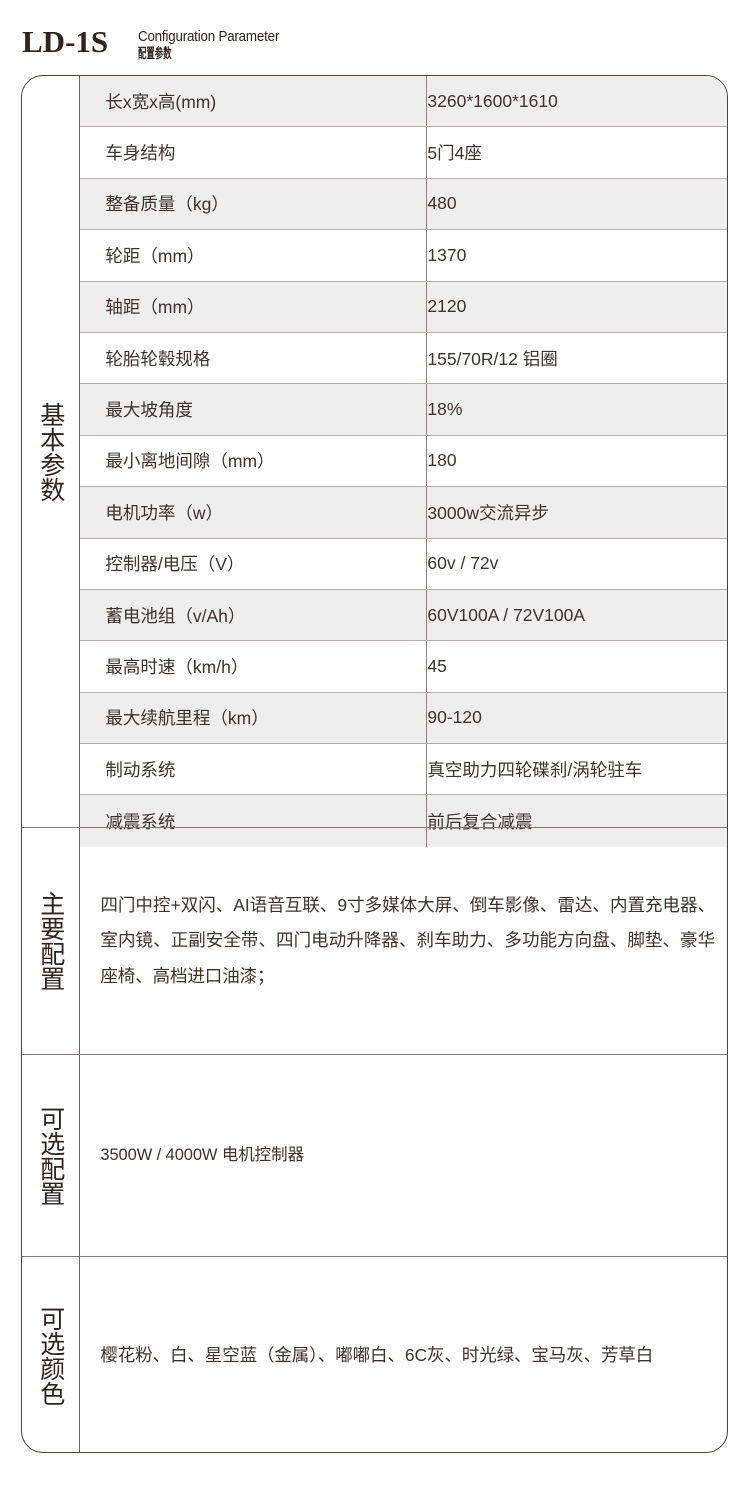  Describe the element at coordinates (140, 153) in the screenshot. I see `param-name: 车身结构` at that location.